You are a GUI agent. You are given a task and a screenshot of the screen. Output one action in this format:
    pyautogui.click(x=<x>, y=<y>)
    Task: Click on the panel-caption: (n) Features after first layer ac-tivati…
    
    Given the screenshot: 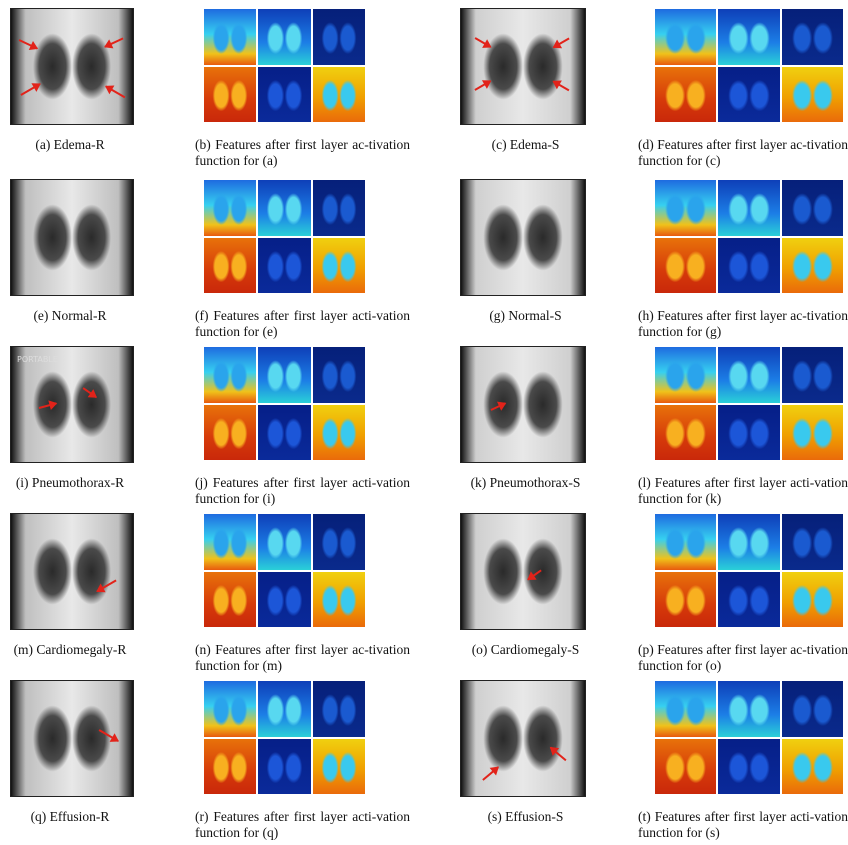 What is the action you would take?
    pyautogui.click(x=302, y=657)
    